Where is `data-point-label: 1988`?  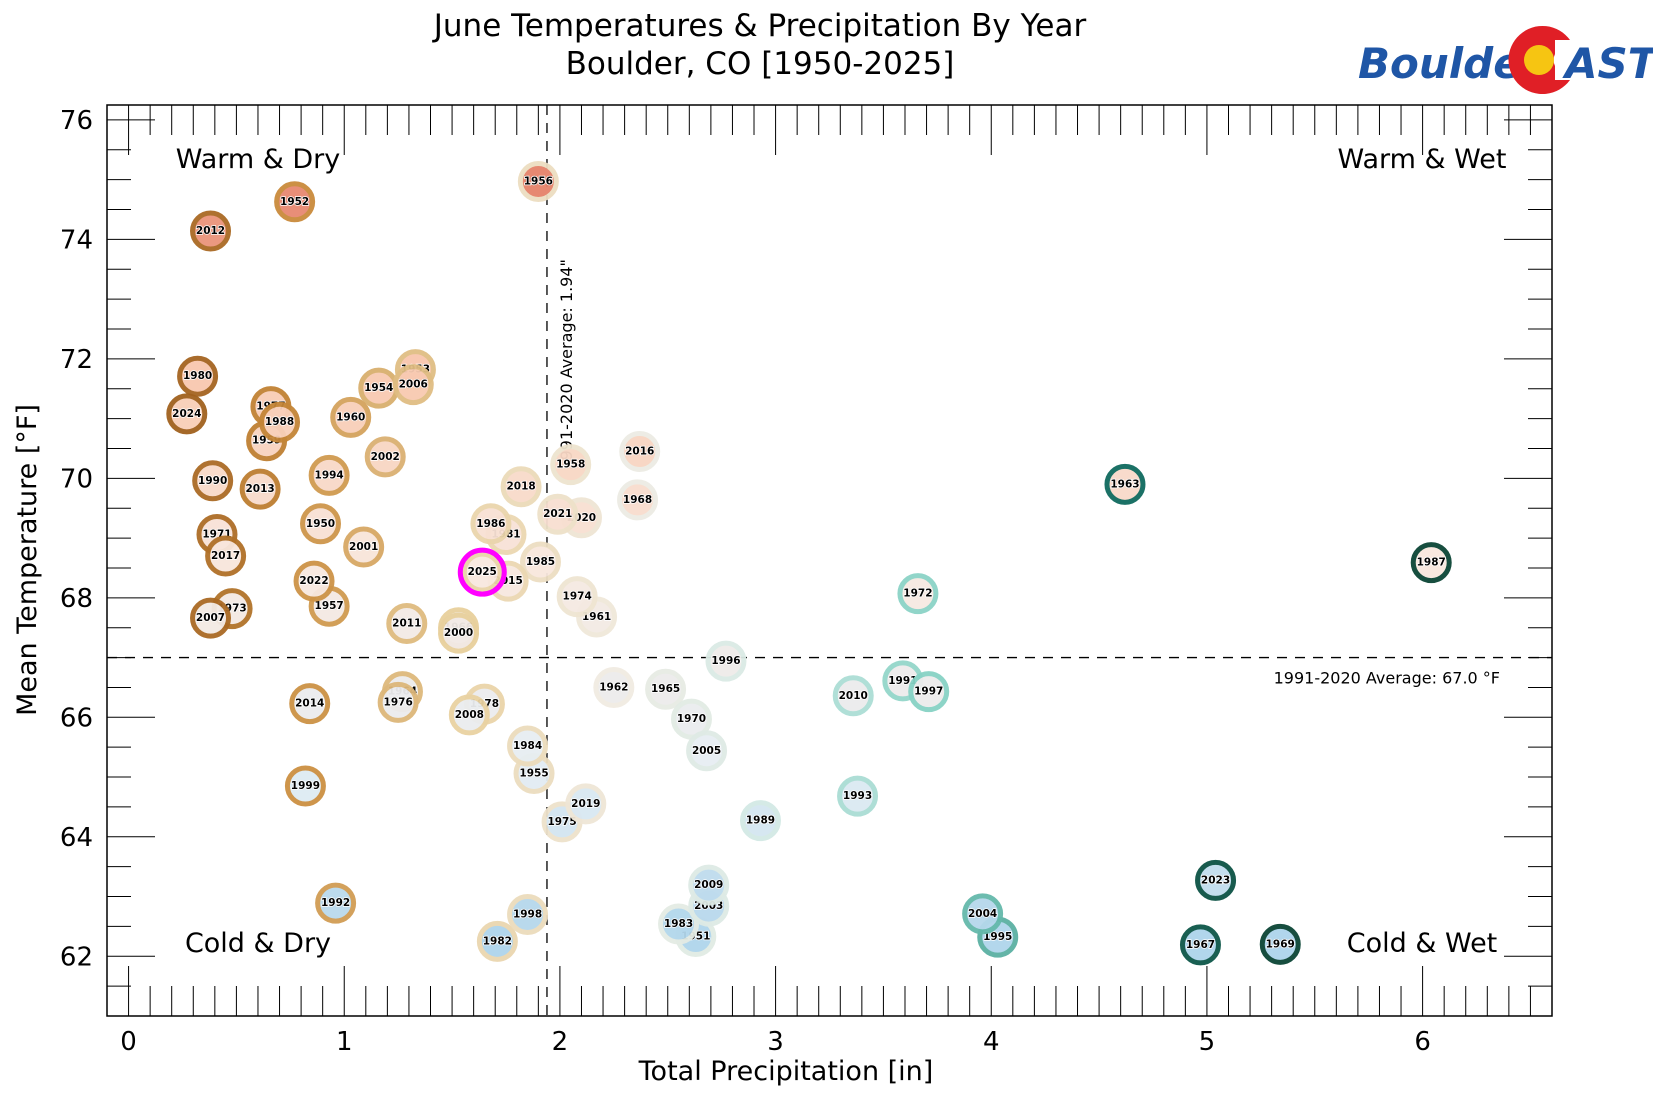 data-point-label: 1988 is located at coordinates (279, 422).